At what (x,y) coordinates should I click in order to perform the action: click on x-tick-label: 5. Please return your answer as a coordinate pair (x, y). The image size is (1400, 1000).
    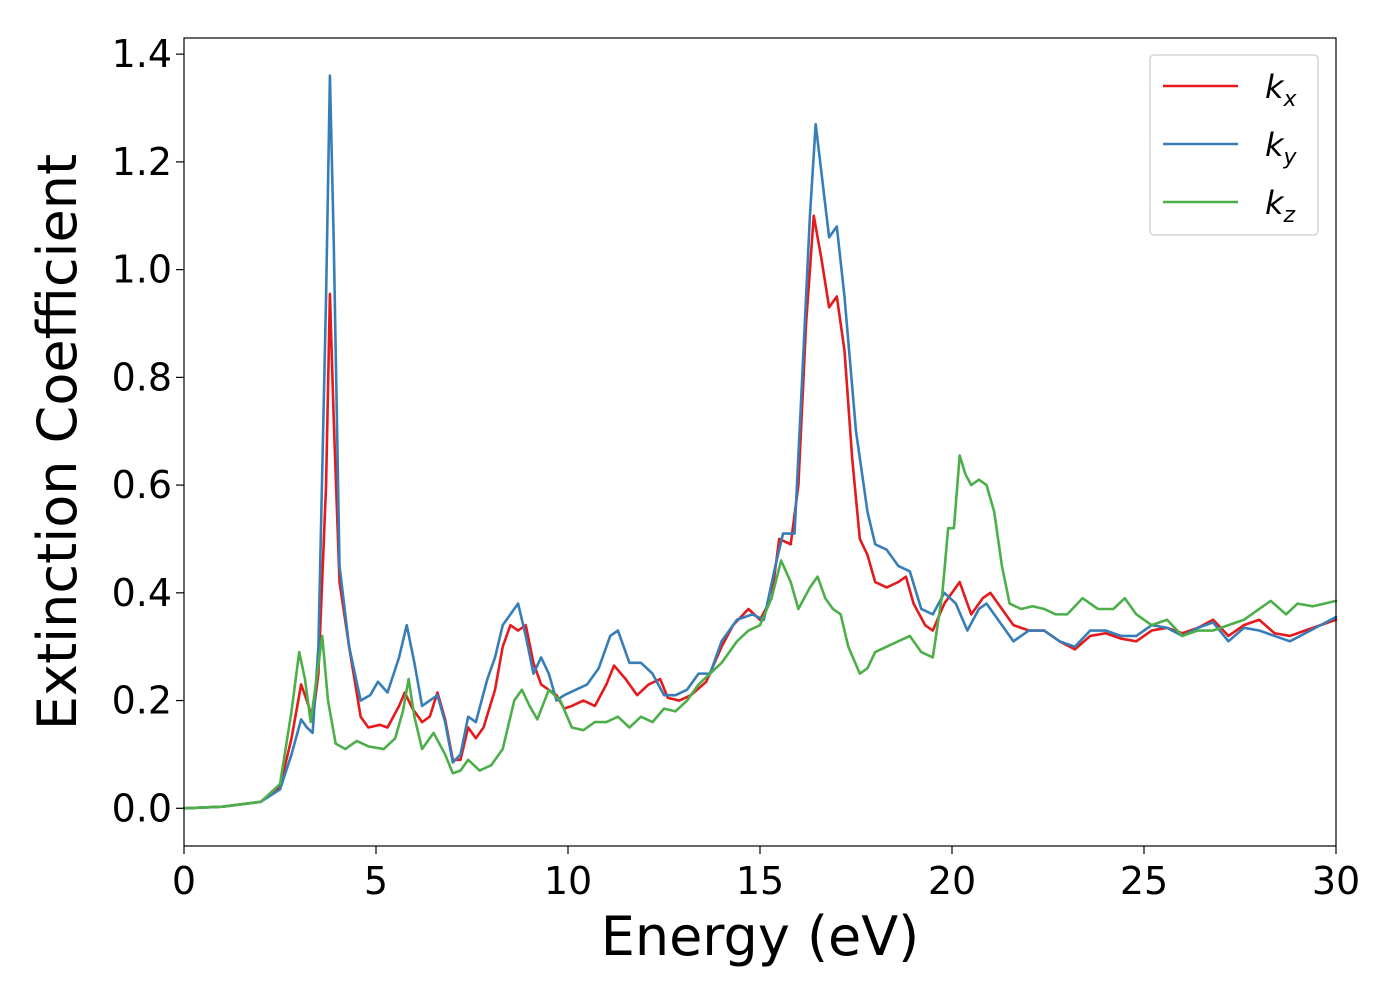
    Looking at the image, I should click on (376, 881).